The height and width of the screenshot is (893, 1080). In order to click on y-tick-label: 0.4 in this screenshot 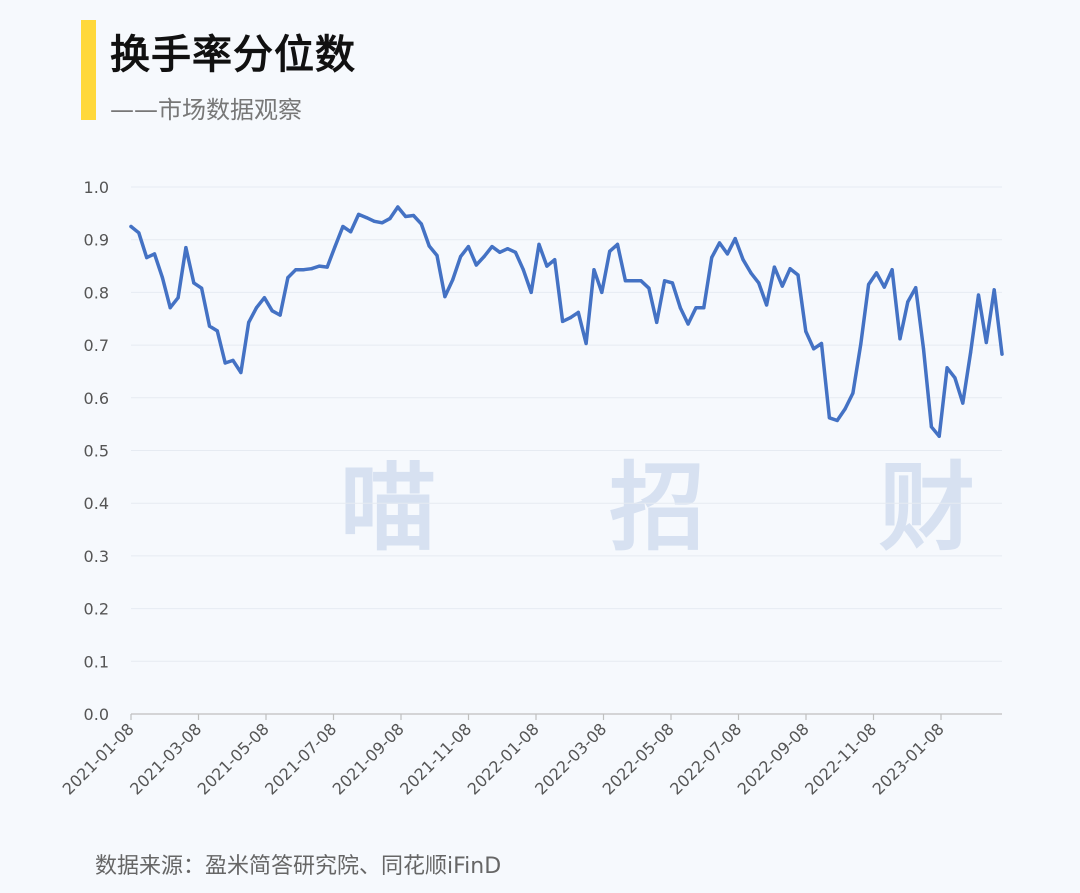, I will do `click(96, 503)`.